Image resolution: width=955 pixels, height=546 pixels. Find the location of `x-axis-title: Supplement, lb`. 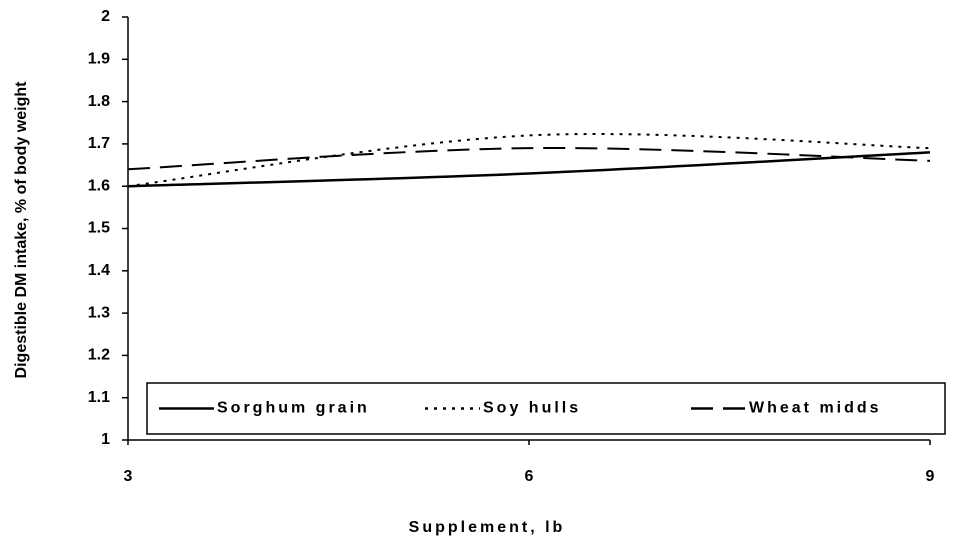

x-axis-title: Supplement, lb is located at coordinates (487, 527).